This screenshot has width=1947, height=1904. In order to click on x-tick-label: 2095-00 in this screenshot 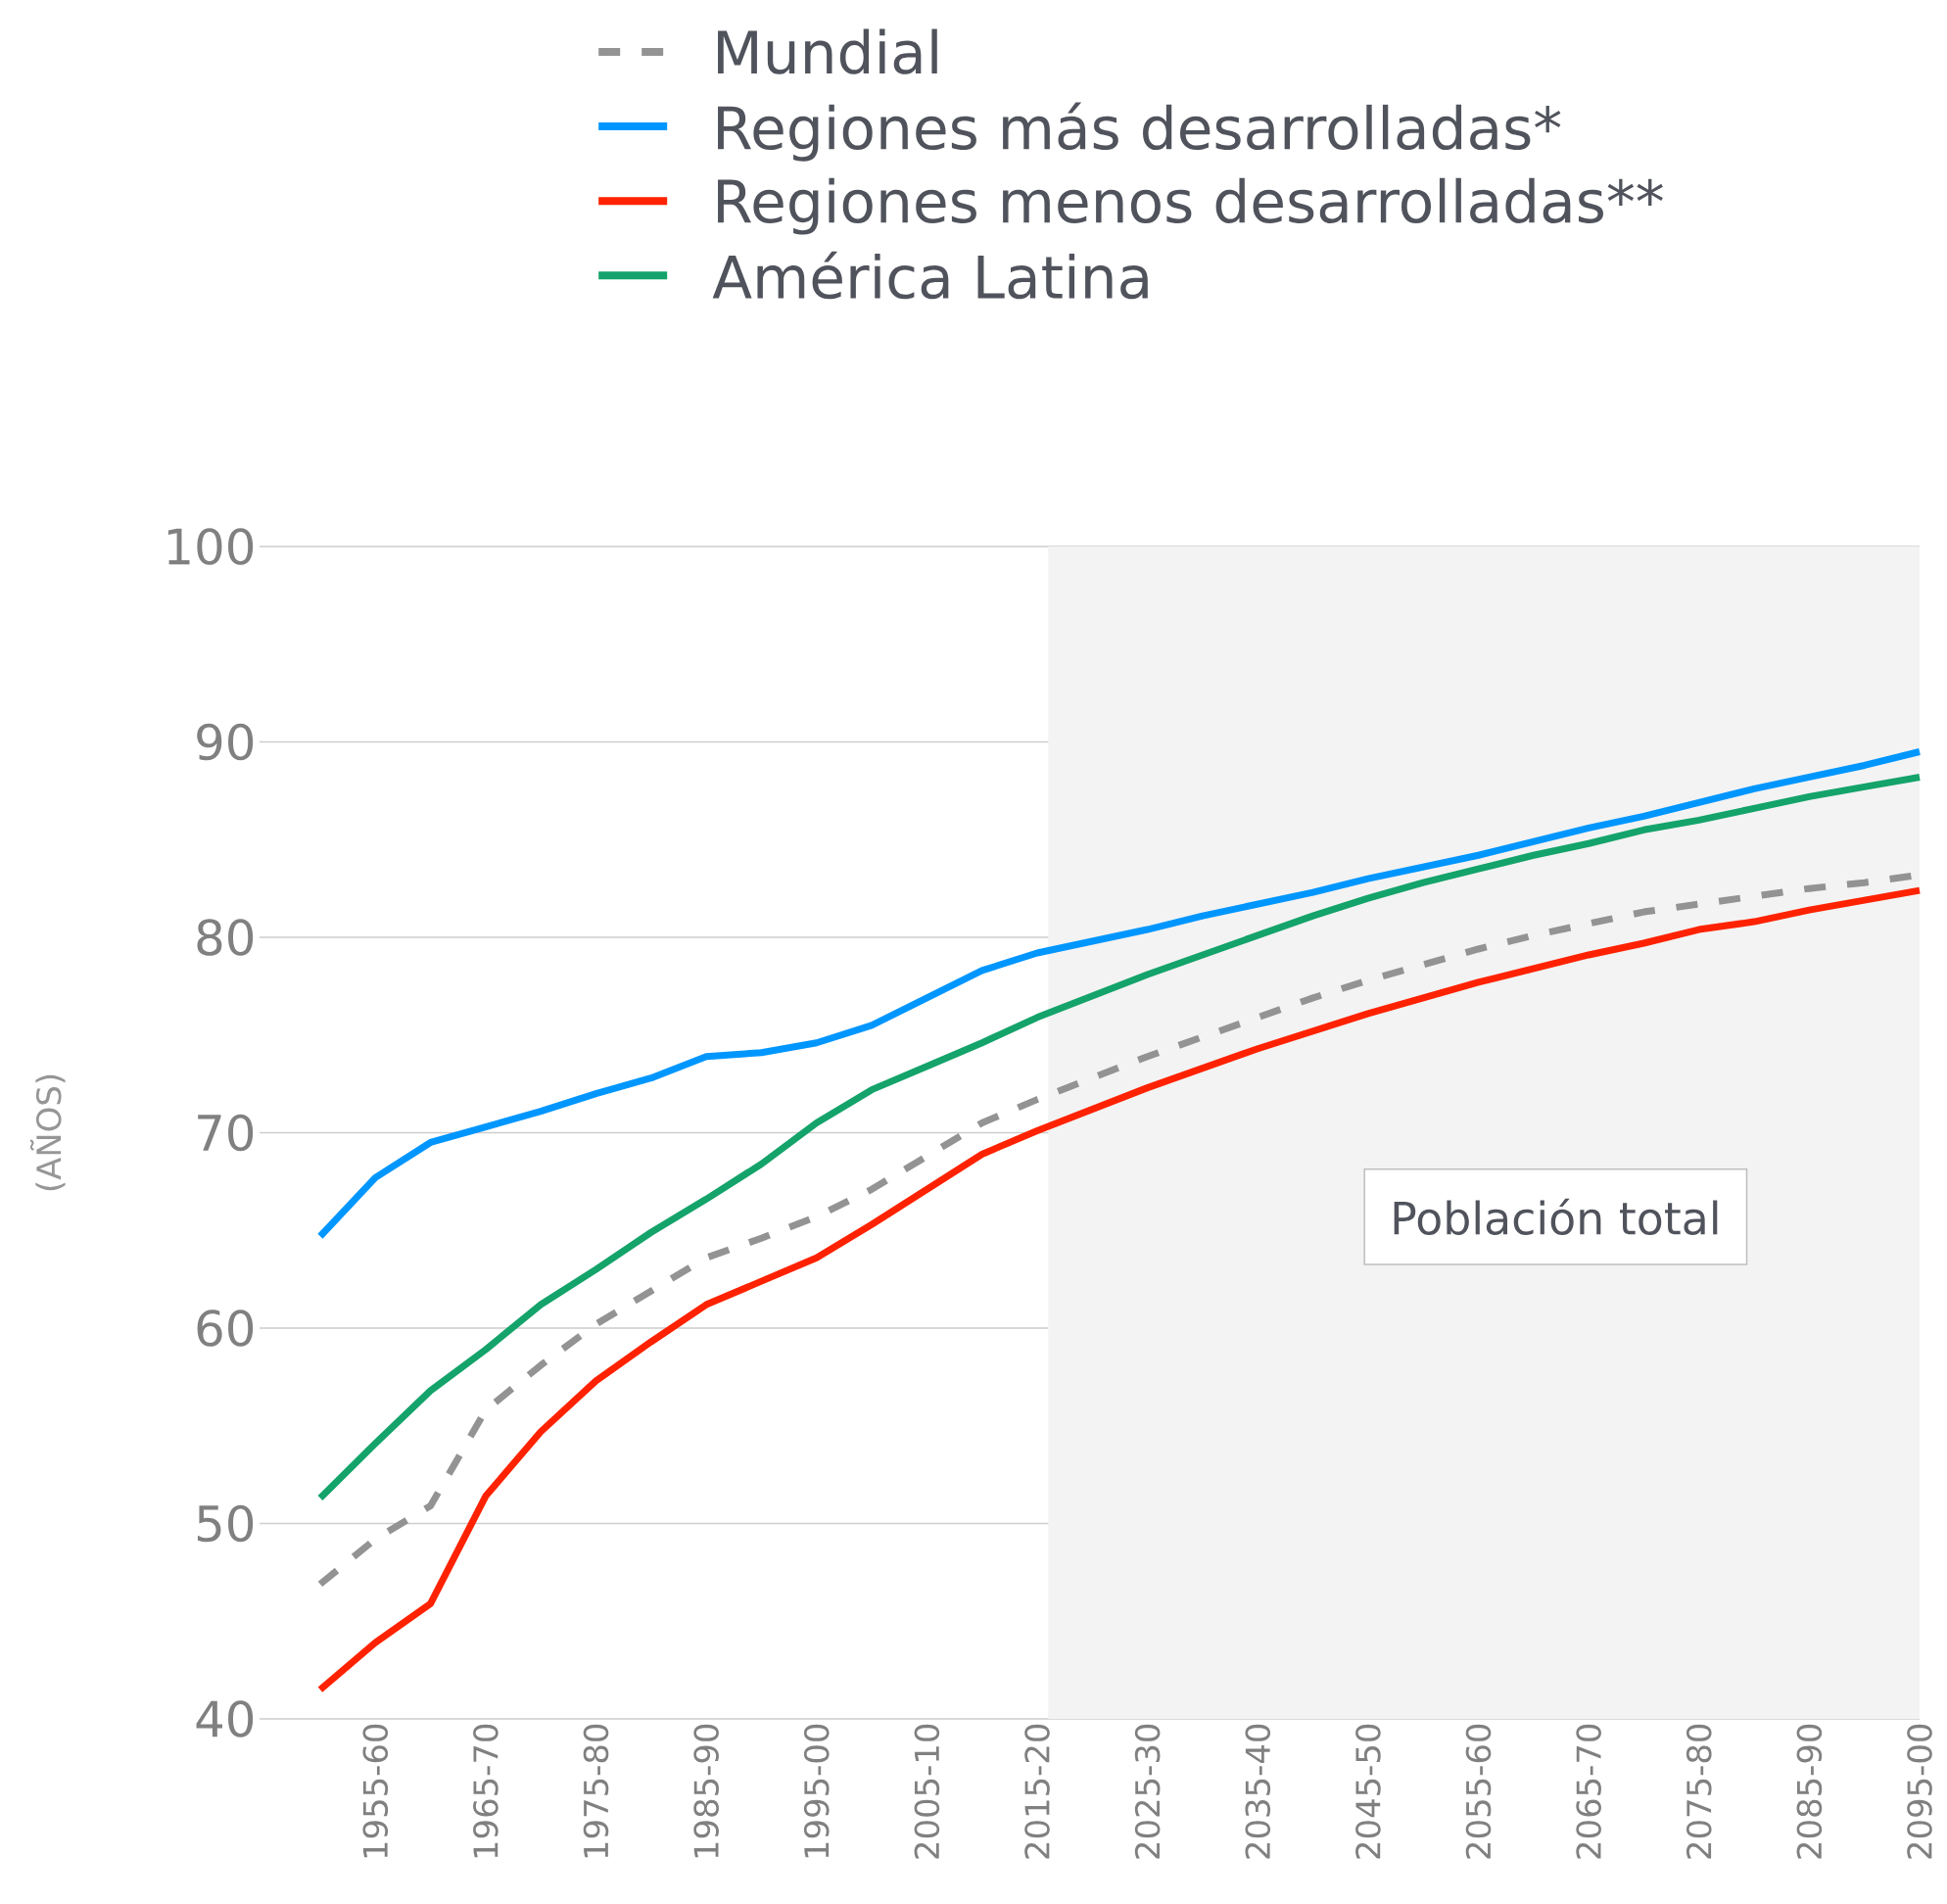, I will do `click(1919, 1791)`.